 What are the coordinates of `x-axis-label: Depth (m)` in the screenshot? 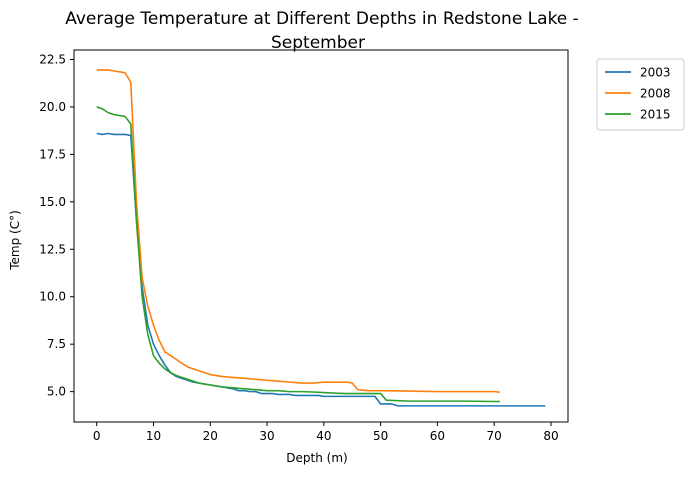 It's located at (316, 458).